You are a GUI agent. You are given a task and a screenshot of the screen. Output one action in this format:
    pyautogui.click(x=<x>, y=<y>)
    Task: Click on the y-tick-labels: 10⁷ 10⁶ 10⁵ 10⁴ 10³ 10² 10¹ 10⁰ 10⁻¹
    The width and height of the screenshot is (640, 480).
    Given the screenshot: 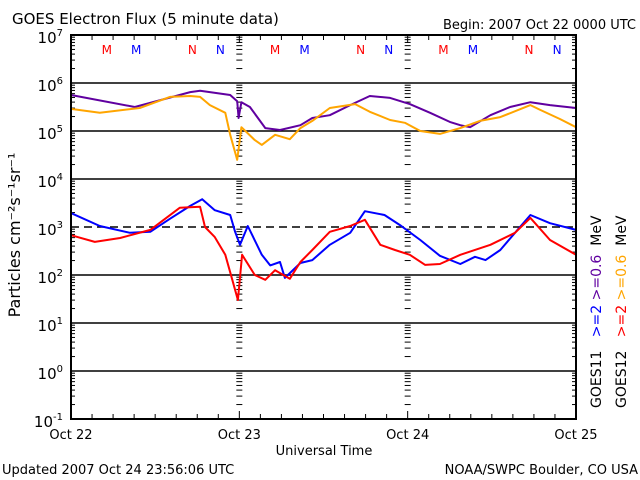 What is the action you would take?
    pyautogui.click(x=48, y=229)
    